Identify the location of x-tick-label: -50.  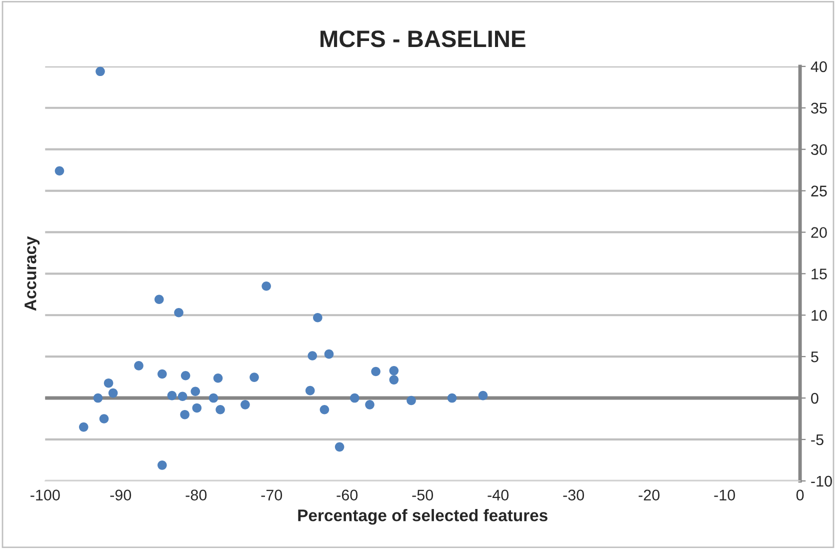
(423, 495).